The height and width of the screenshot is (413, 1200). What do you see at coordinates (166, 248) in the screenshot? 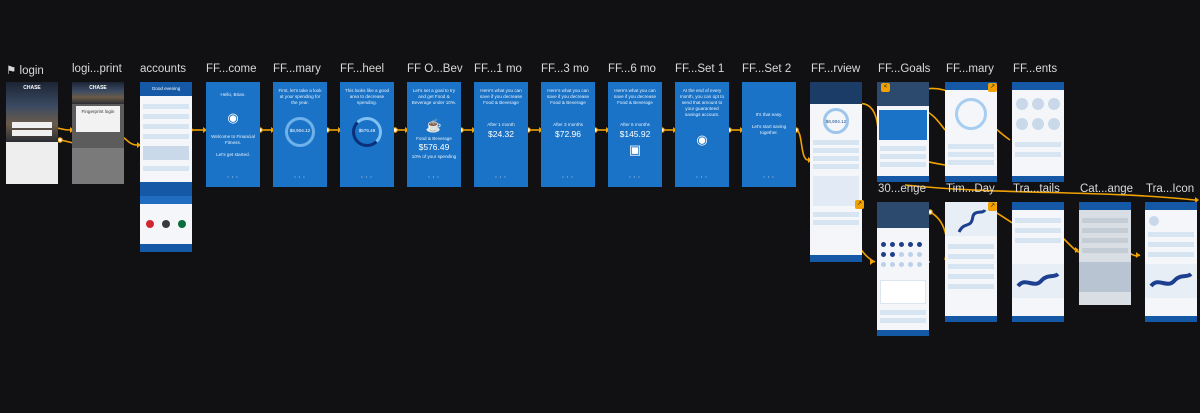
I see `accounts-tabbar` at bounding box center [166, 248].